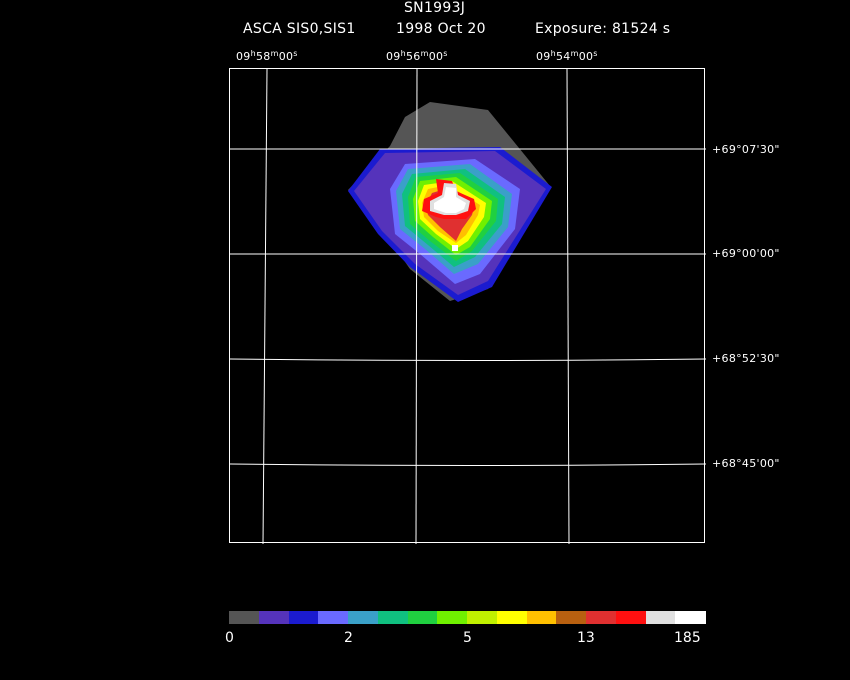 This screenshot has width=850, height=680. Describe the element at coordinates (746, 358) in the screenshot. I see `dec-label-3: +68°52'30"` at that location.